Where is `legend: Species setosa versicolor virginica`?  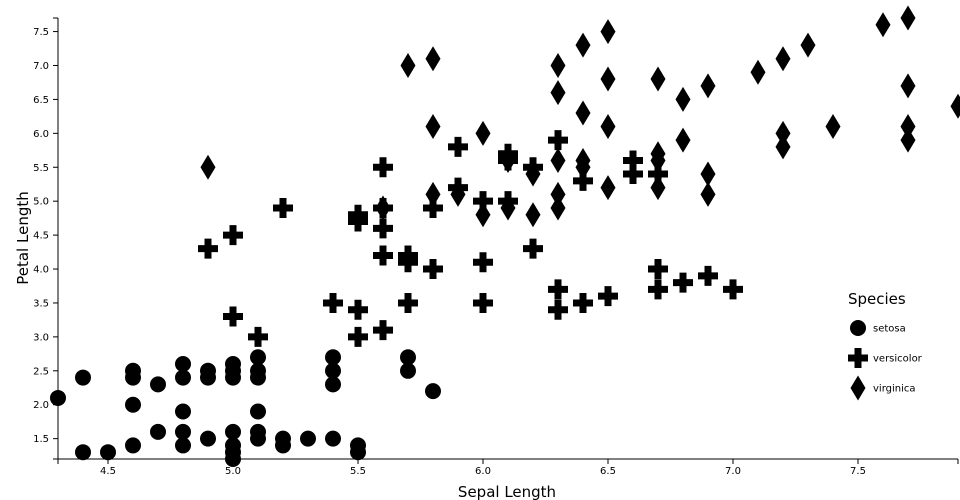 legend: Species setosa versicolor virginica is located at coordinates (885, 345).